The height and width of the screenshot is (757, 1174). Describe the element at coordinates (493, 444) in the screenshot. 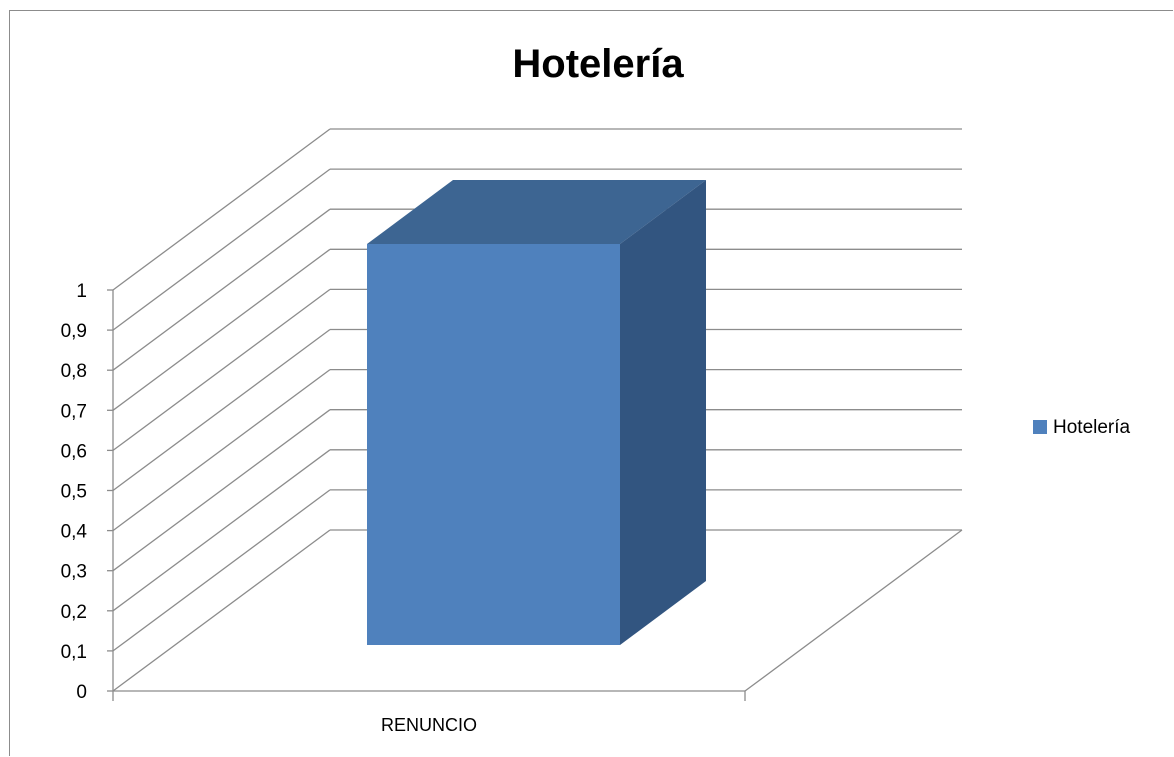

I see `bar-front-face` at that location.